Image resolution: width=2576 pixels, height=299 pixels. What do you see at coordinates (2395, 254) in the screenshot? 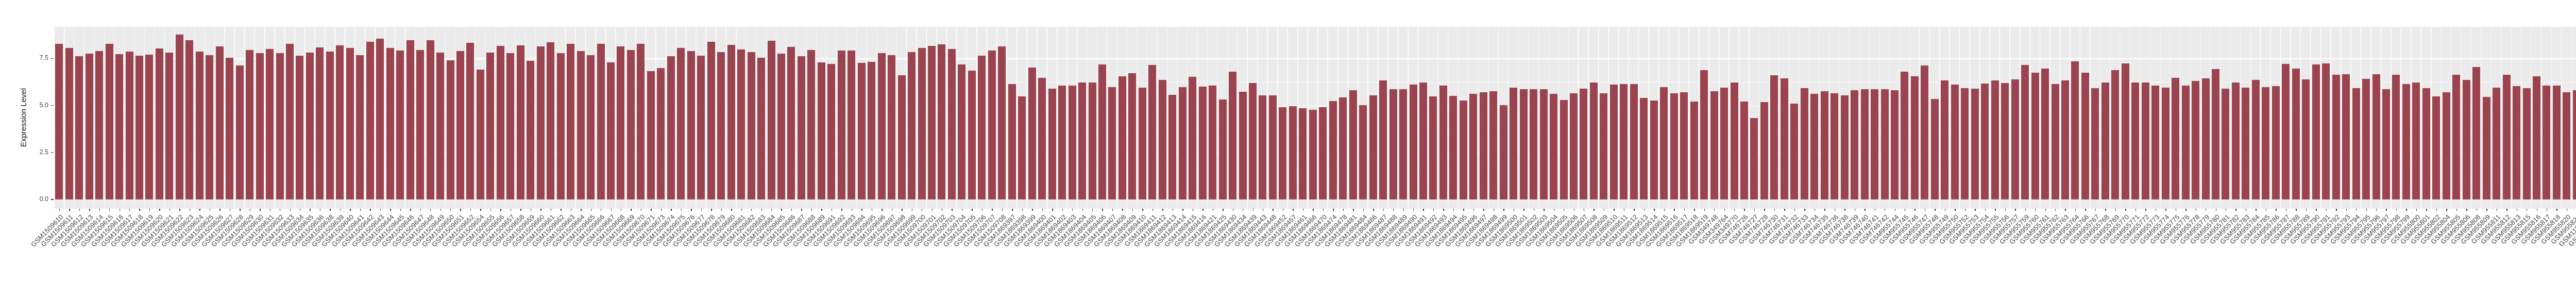
I see `x-slot: GSM955799` at bounding box center [2395, 254].